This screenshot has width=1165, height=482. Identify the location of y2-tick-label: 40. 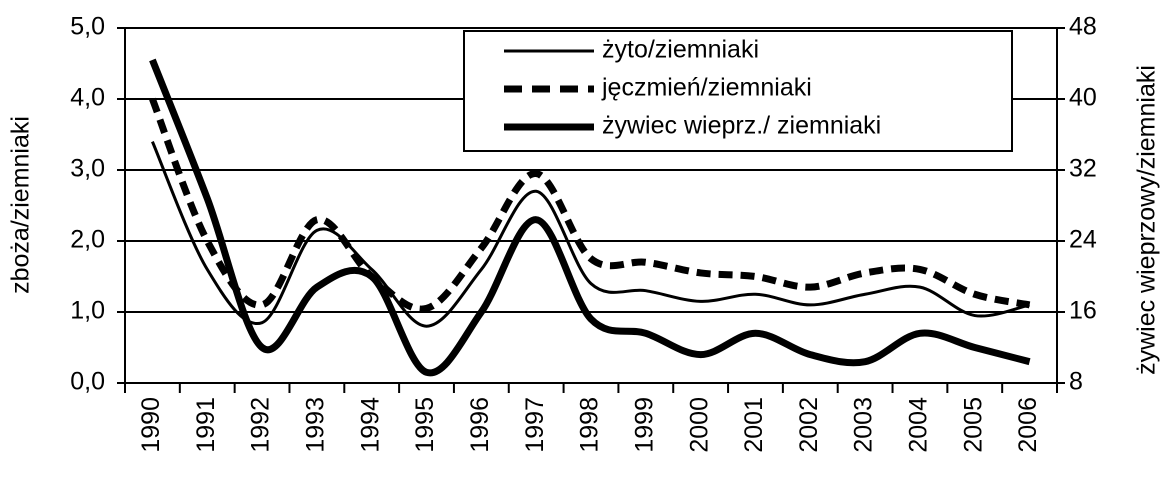
(1083, 98).